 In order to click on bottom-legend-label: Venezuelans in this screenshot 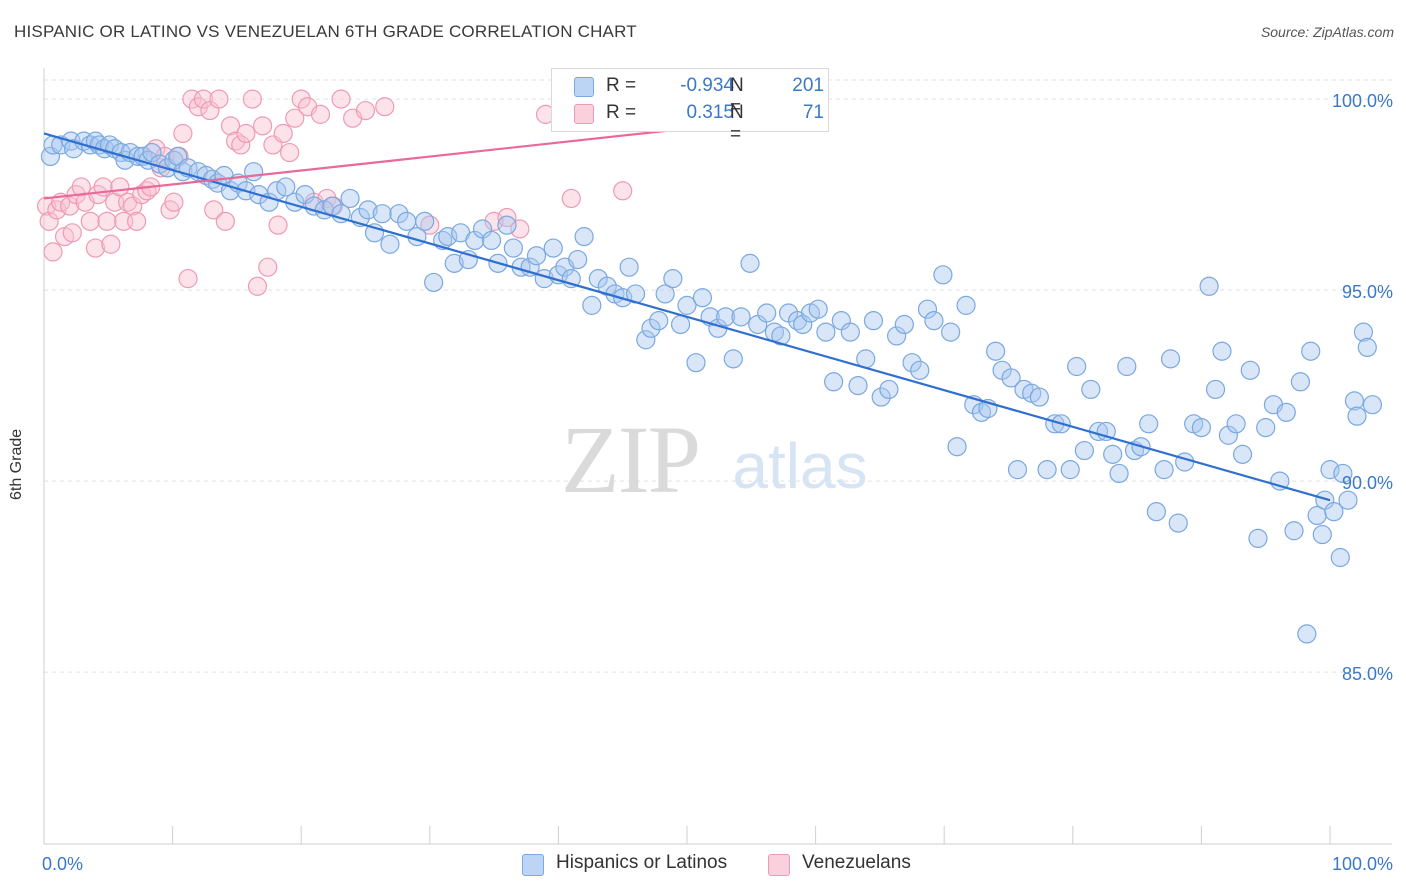, I will do `click(856, 862)`.